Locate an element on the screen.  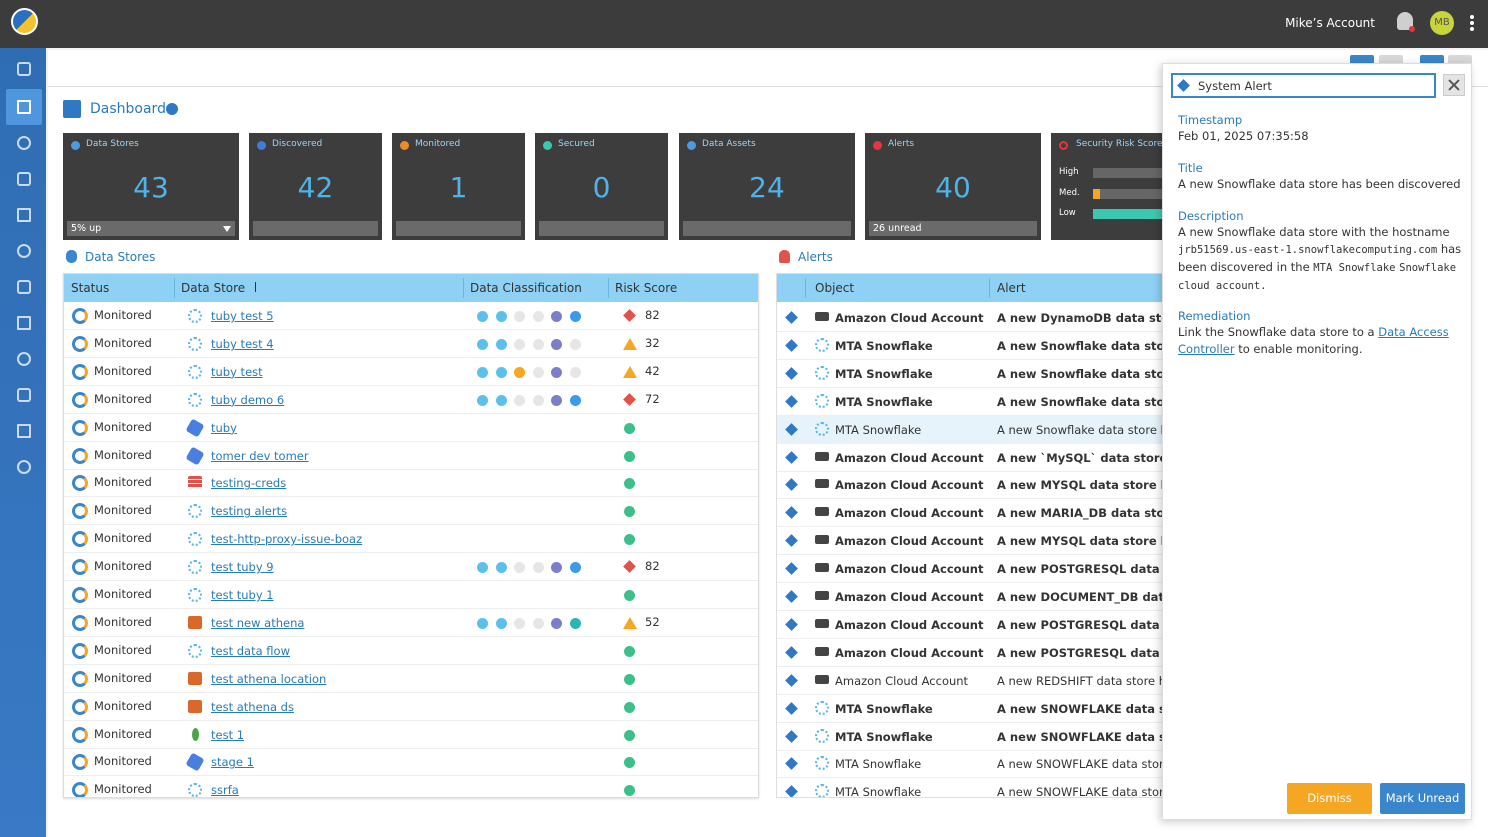
column-header: Object is located at coordinates (835, 288).